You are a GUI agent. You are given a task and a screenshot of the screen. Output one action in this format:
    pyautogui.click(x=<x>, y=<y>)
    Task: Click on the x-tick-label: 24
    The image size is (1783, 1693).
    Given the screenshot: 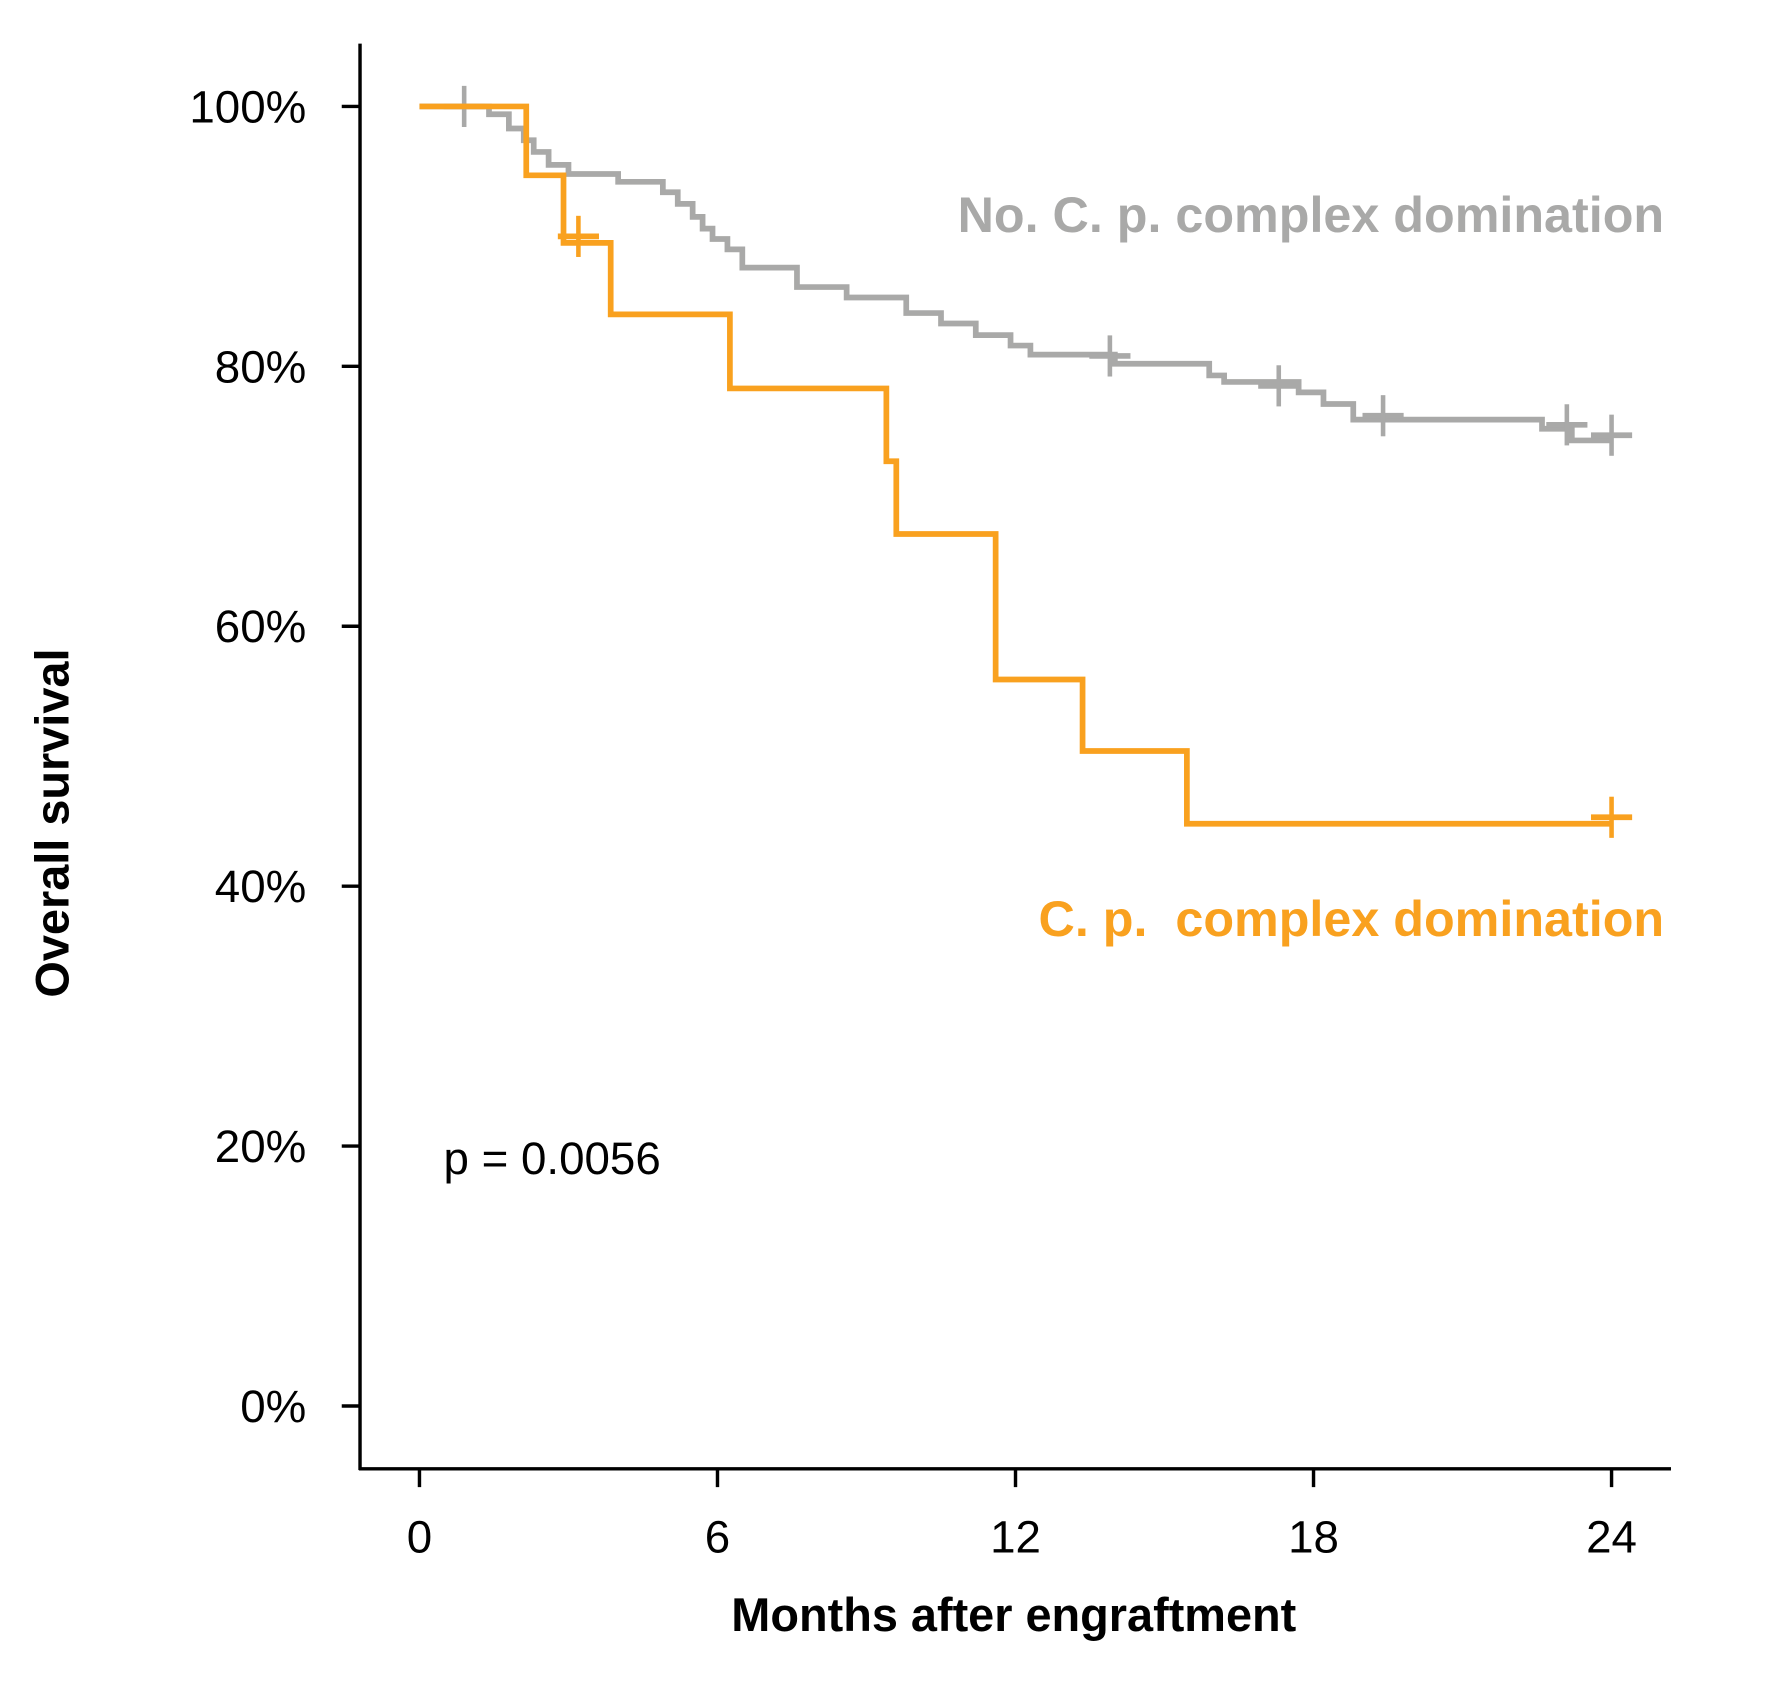 What is the action you would take?
    pyautogui.click(x=1611, y=1536)
    